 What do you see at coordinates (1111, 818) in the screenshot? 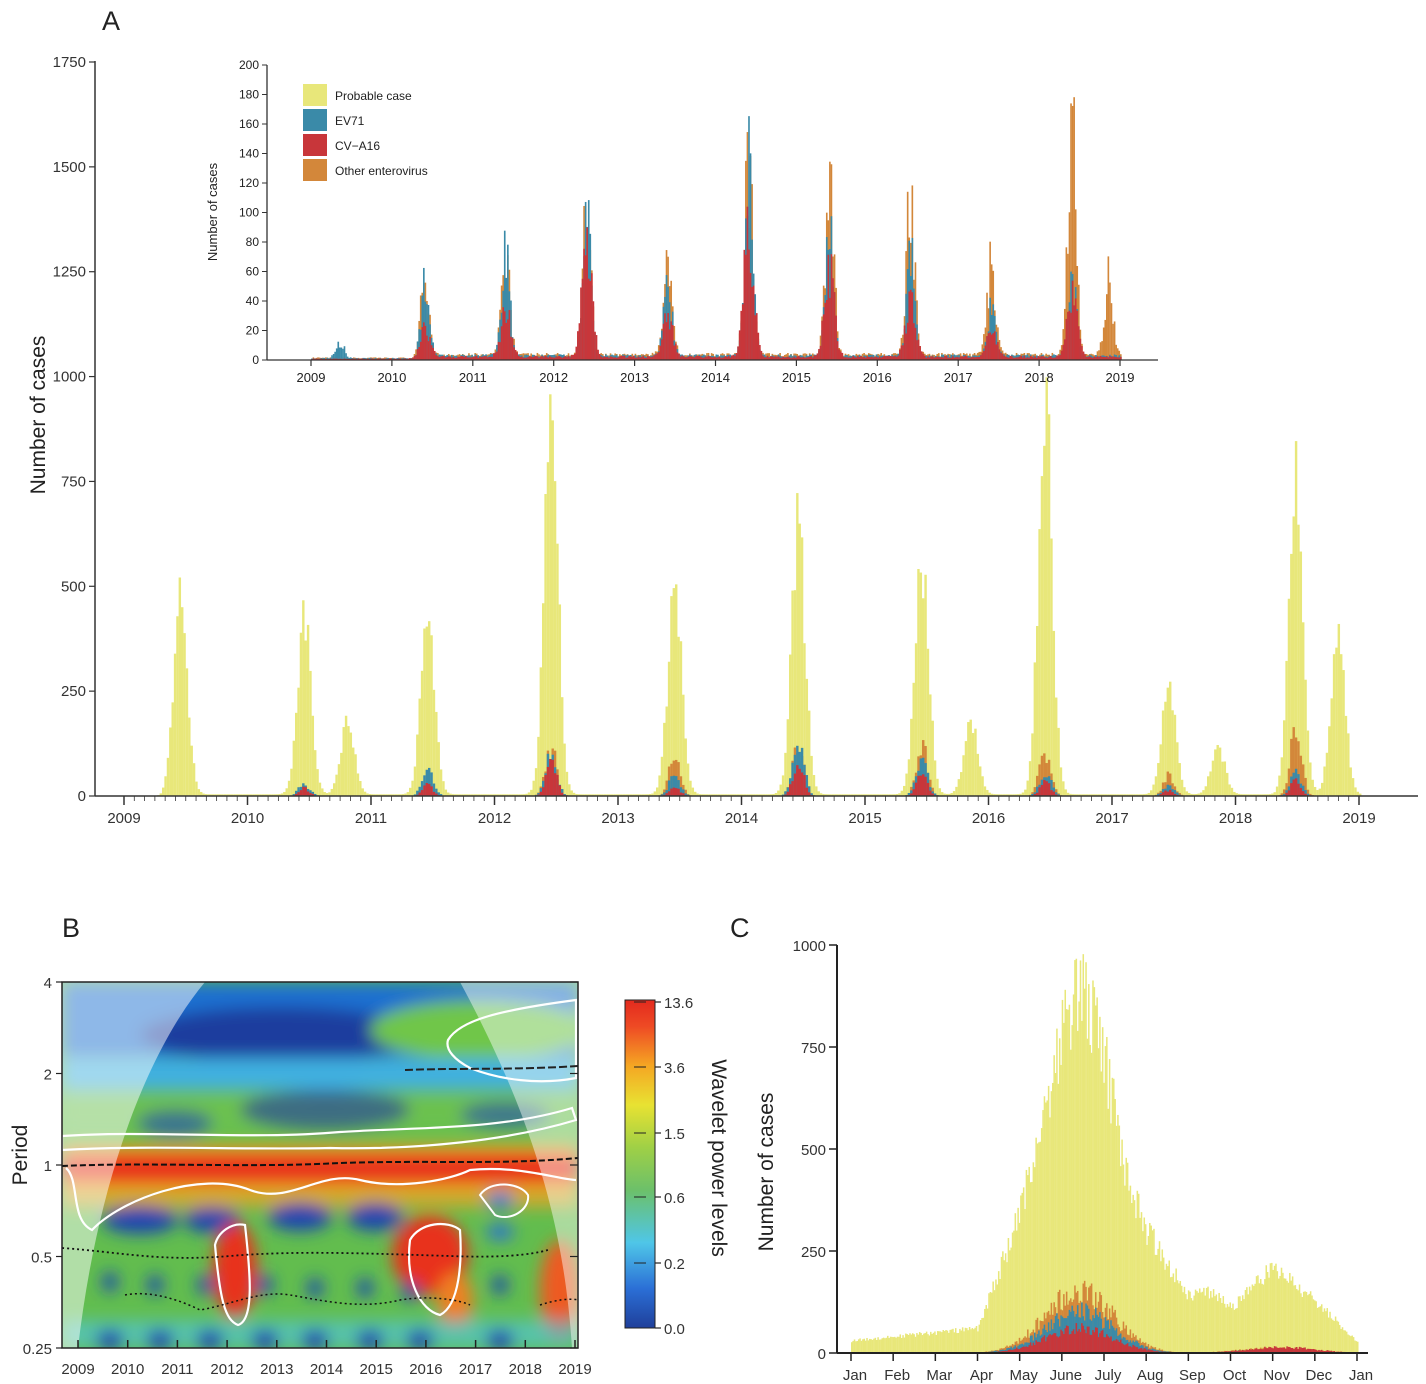
I see `a-x-tick-label-8: 2017` at bounding box center [1111, 818].